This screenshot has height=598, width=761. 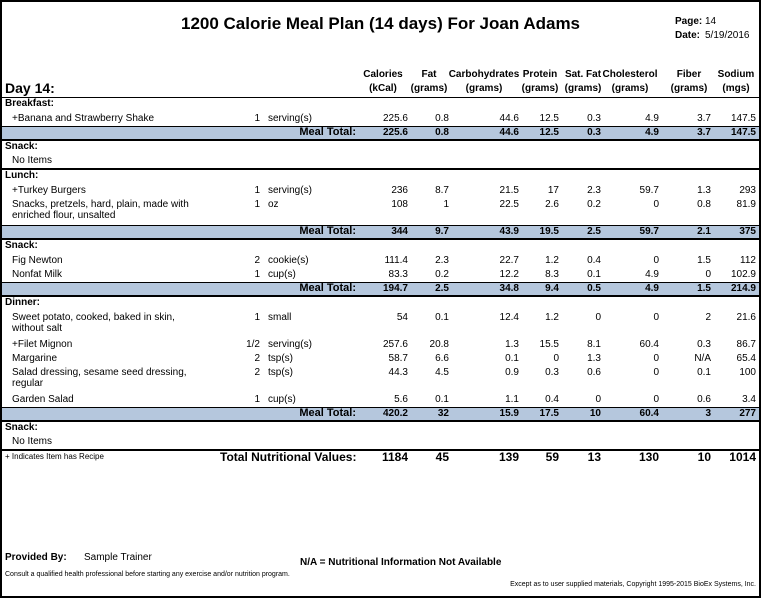 What do you see at coordinates (21, 146) in the screenshot?
I see `section-heading: Snack:` at bounding box center [21, 146].